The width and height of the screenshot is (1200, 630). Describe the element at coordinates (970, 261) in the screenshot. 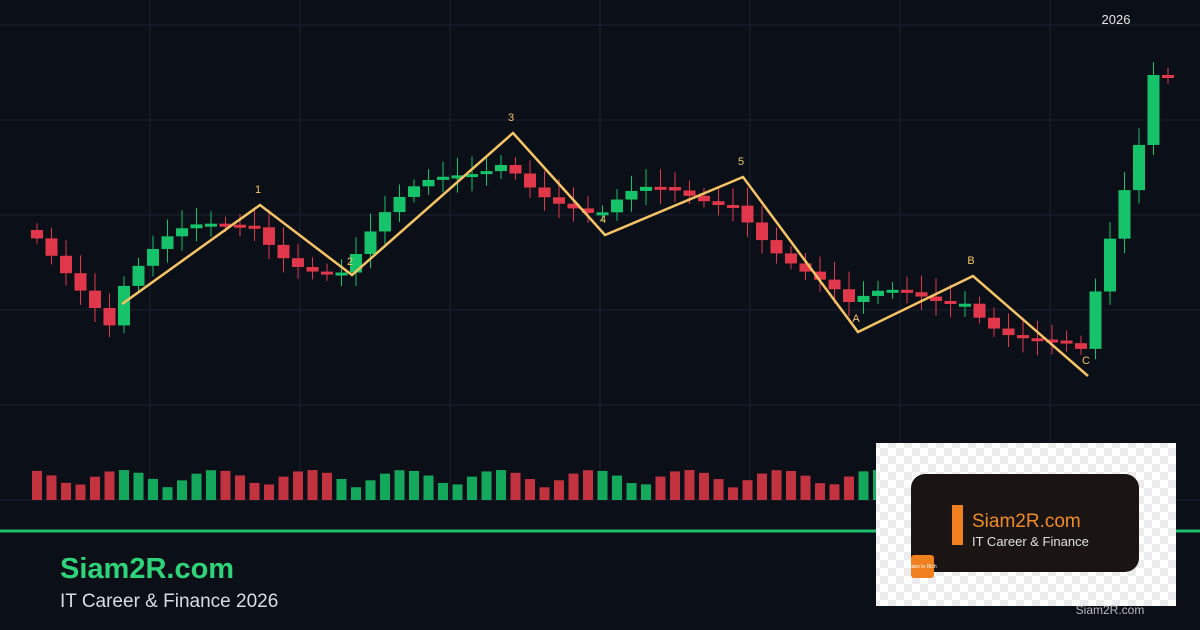

I see `wave-label: B` at that location.